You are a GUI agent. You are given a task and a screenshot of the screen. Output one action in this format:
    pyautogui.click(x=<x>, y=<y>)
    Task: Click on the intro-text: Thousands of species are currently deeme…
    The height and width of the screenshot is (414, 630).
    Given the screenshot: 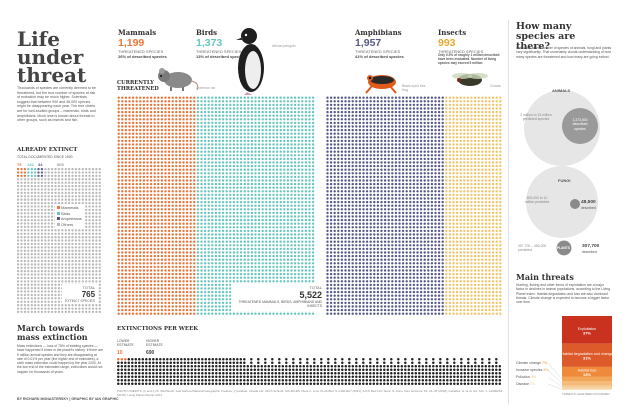 What is the action you would take?
    pyautogui.click(x=56, y=104)
    